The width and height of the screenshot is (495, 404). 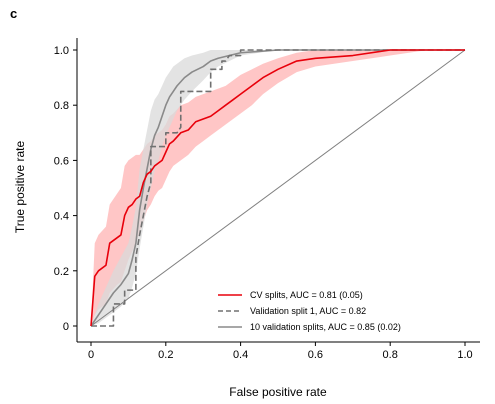 What do you see at coordinates (66, 327) in the screenshot?
I see `y-tick-label: 0` at bounding box center [66, 327].